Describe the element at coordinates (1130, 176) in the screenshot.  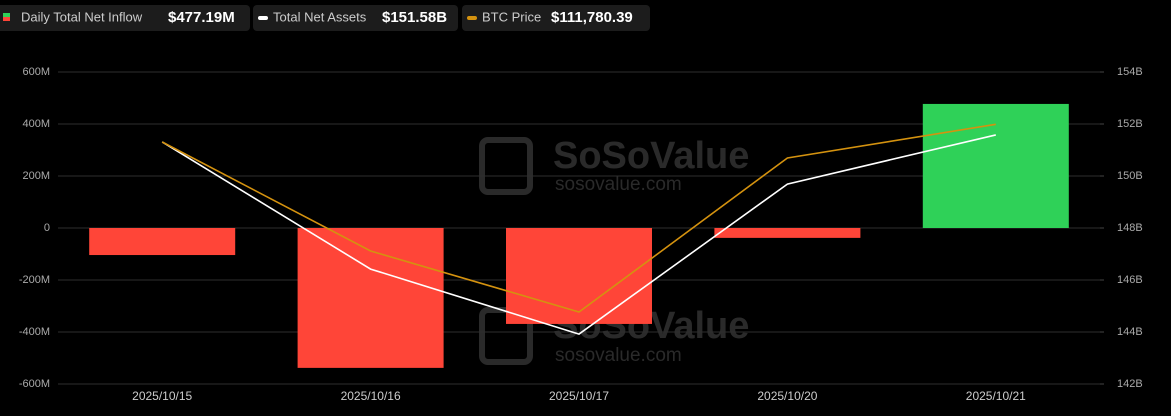
I see `y2-tick-label: 150B` at that location.